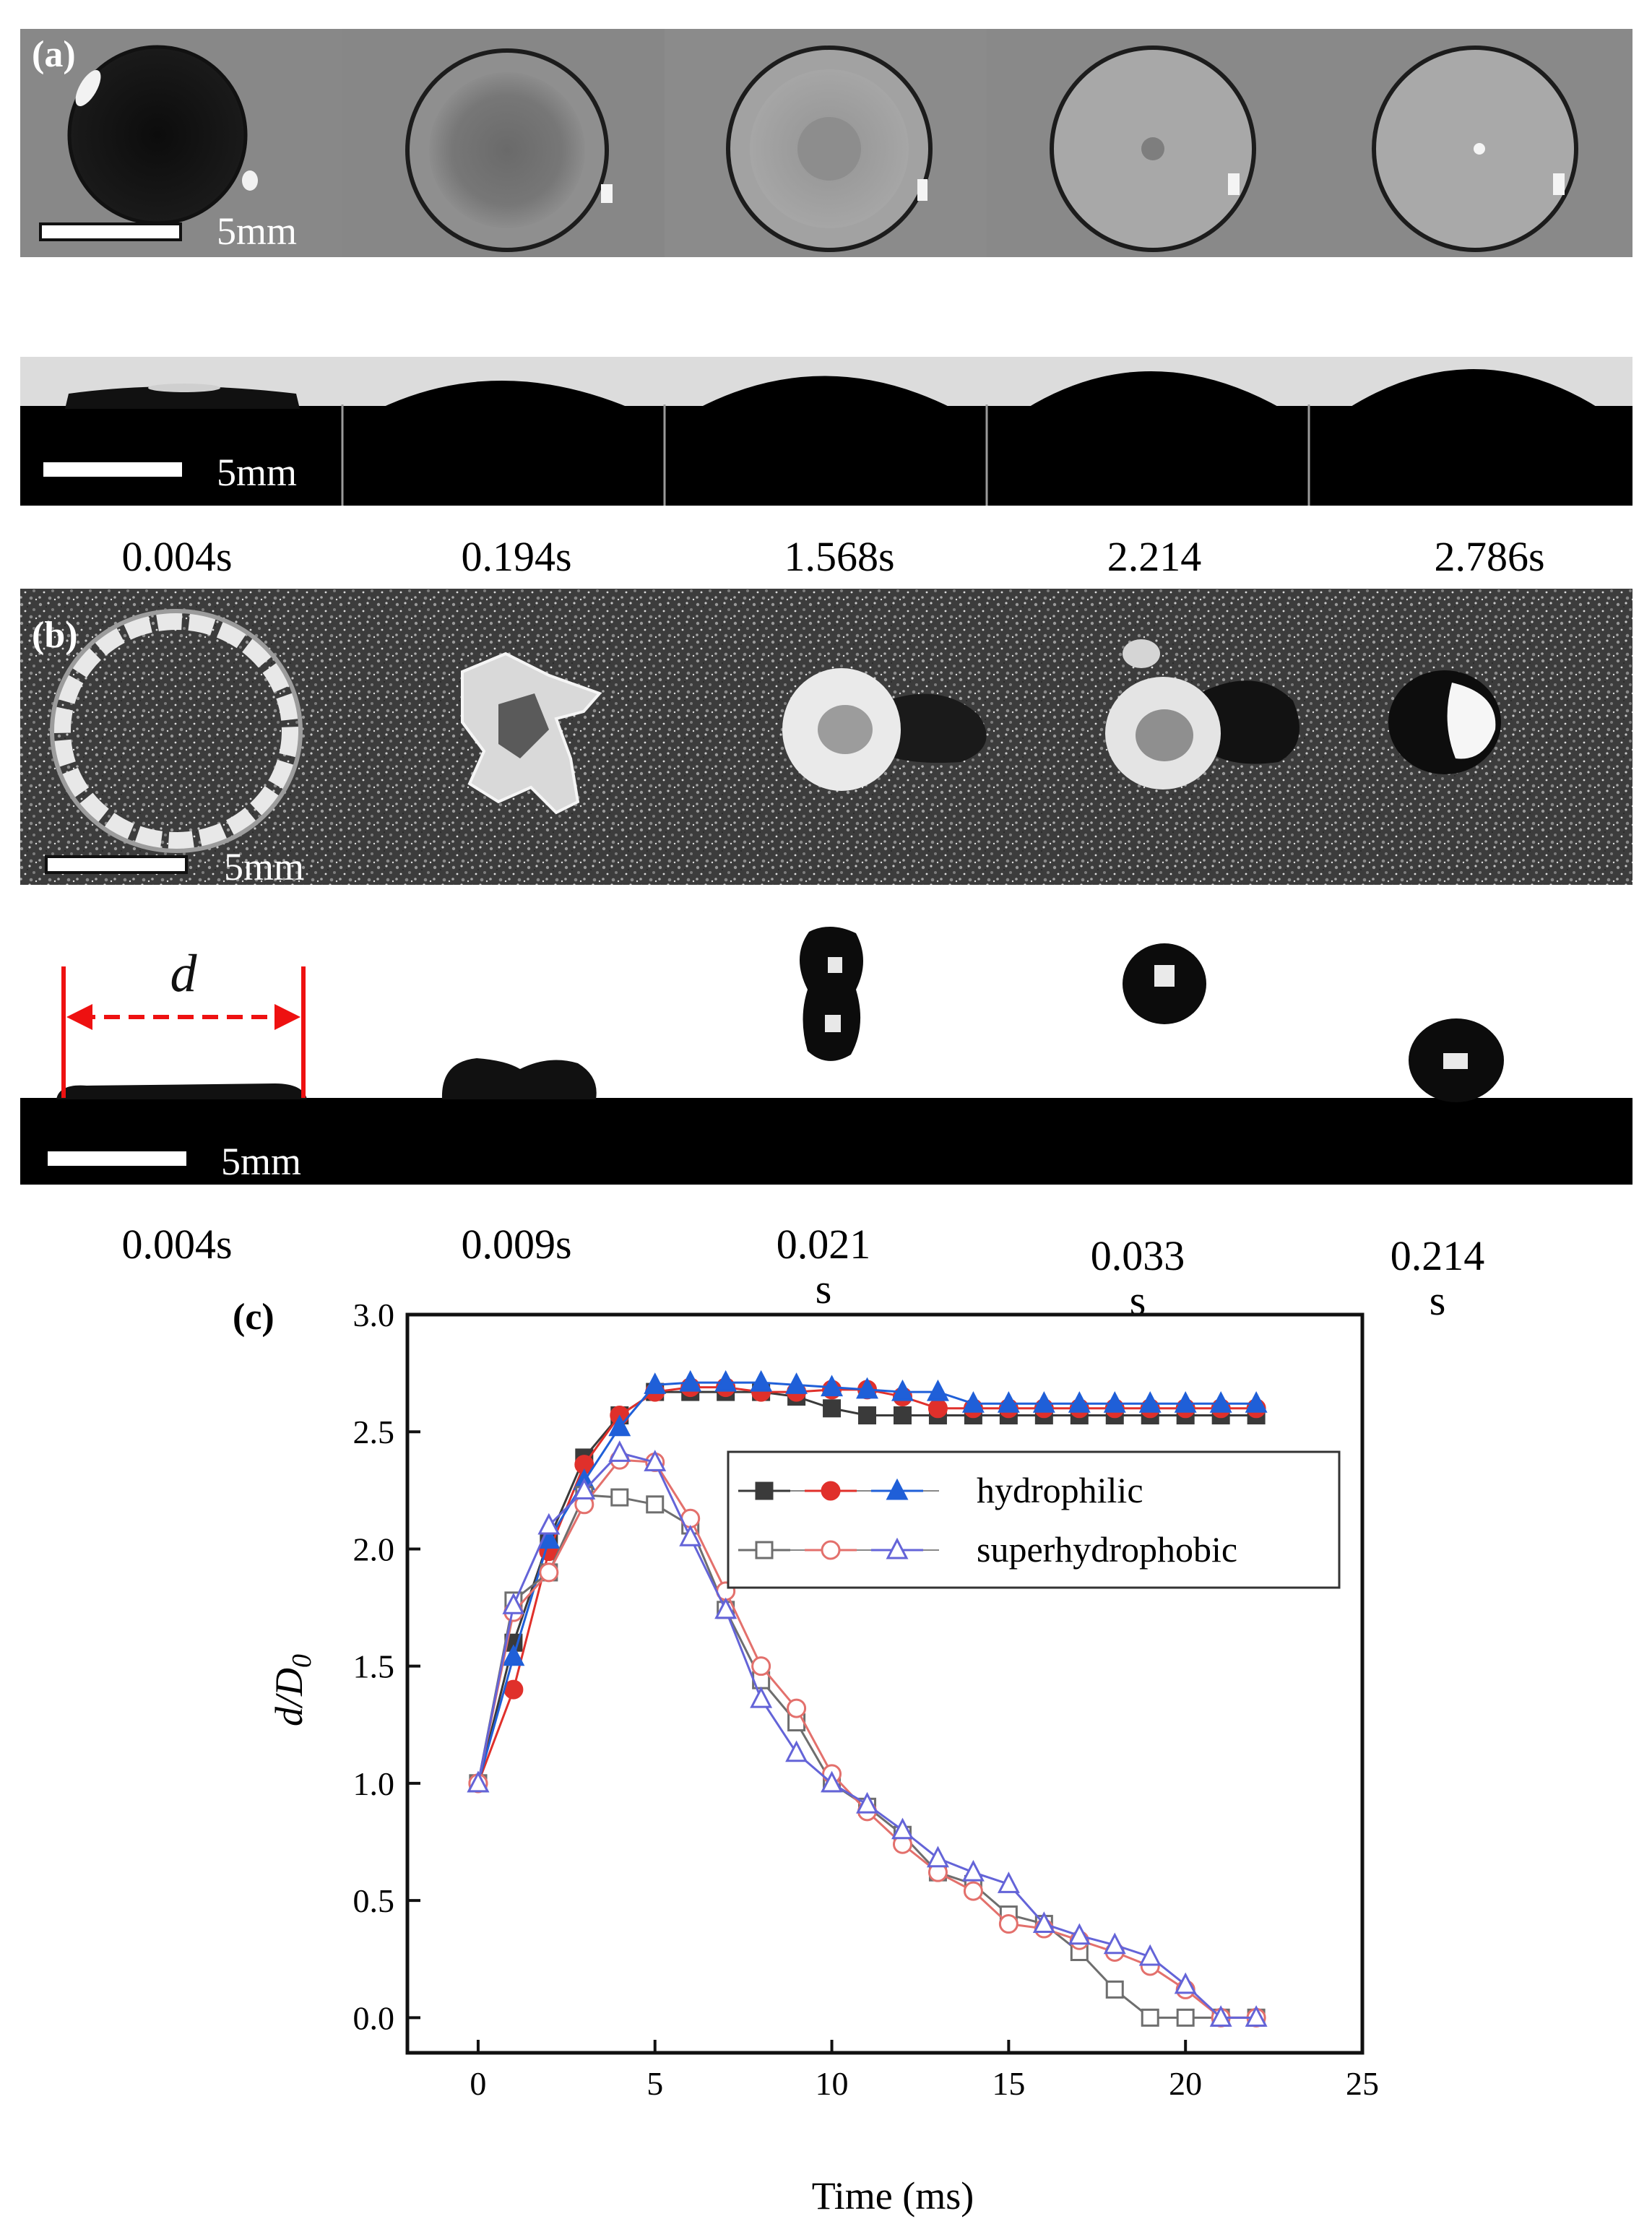  Describe the element at coordinates (839, 556) in the screenshot. I see `time-label-a-3: 1.568s` at that location.